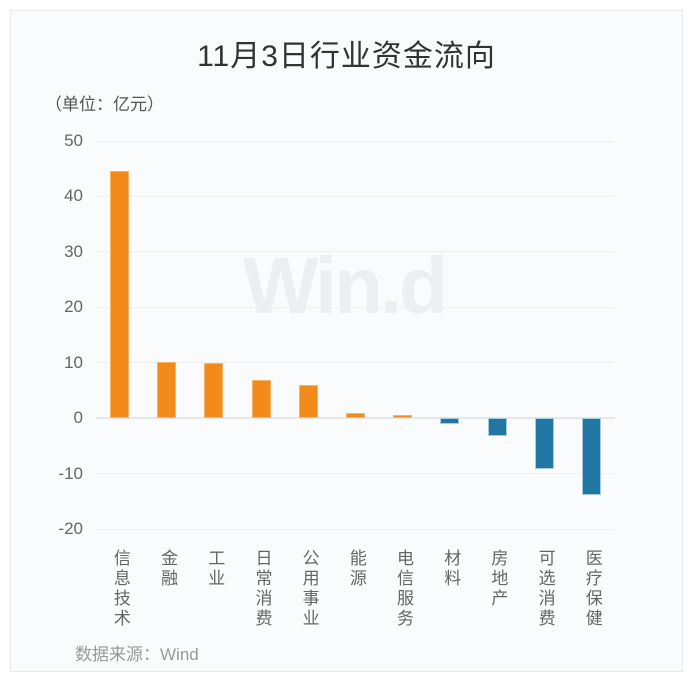 This screenshot has width=692, height=684. What do you see at coordinates (214, 391) in the screenshot?
I see `bar-工业` at bounding box center [214, 391].